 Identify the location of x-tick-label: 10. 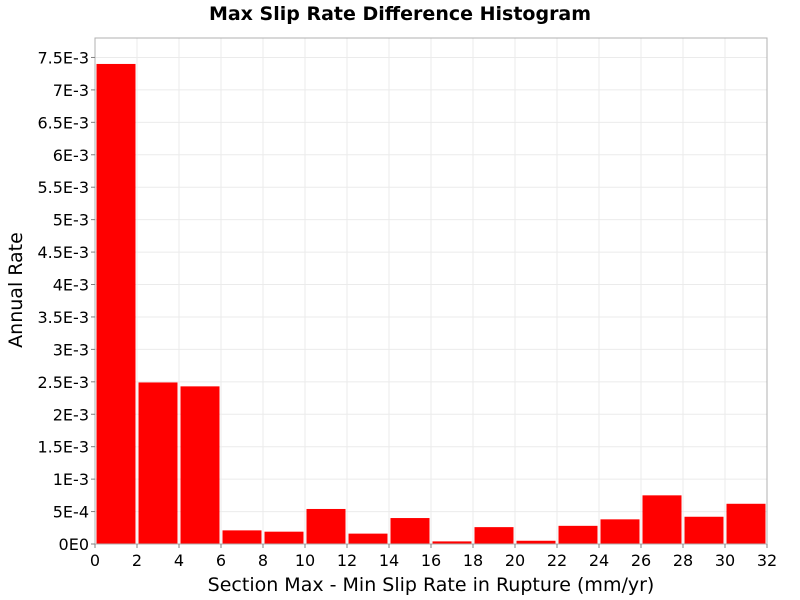
(305, 560).